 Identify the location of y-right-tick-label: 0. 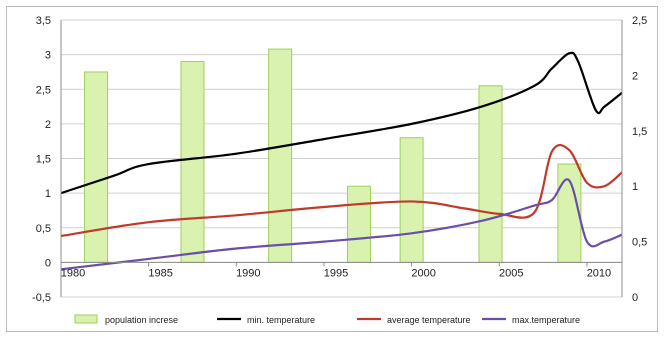
(635, 298).